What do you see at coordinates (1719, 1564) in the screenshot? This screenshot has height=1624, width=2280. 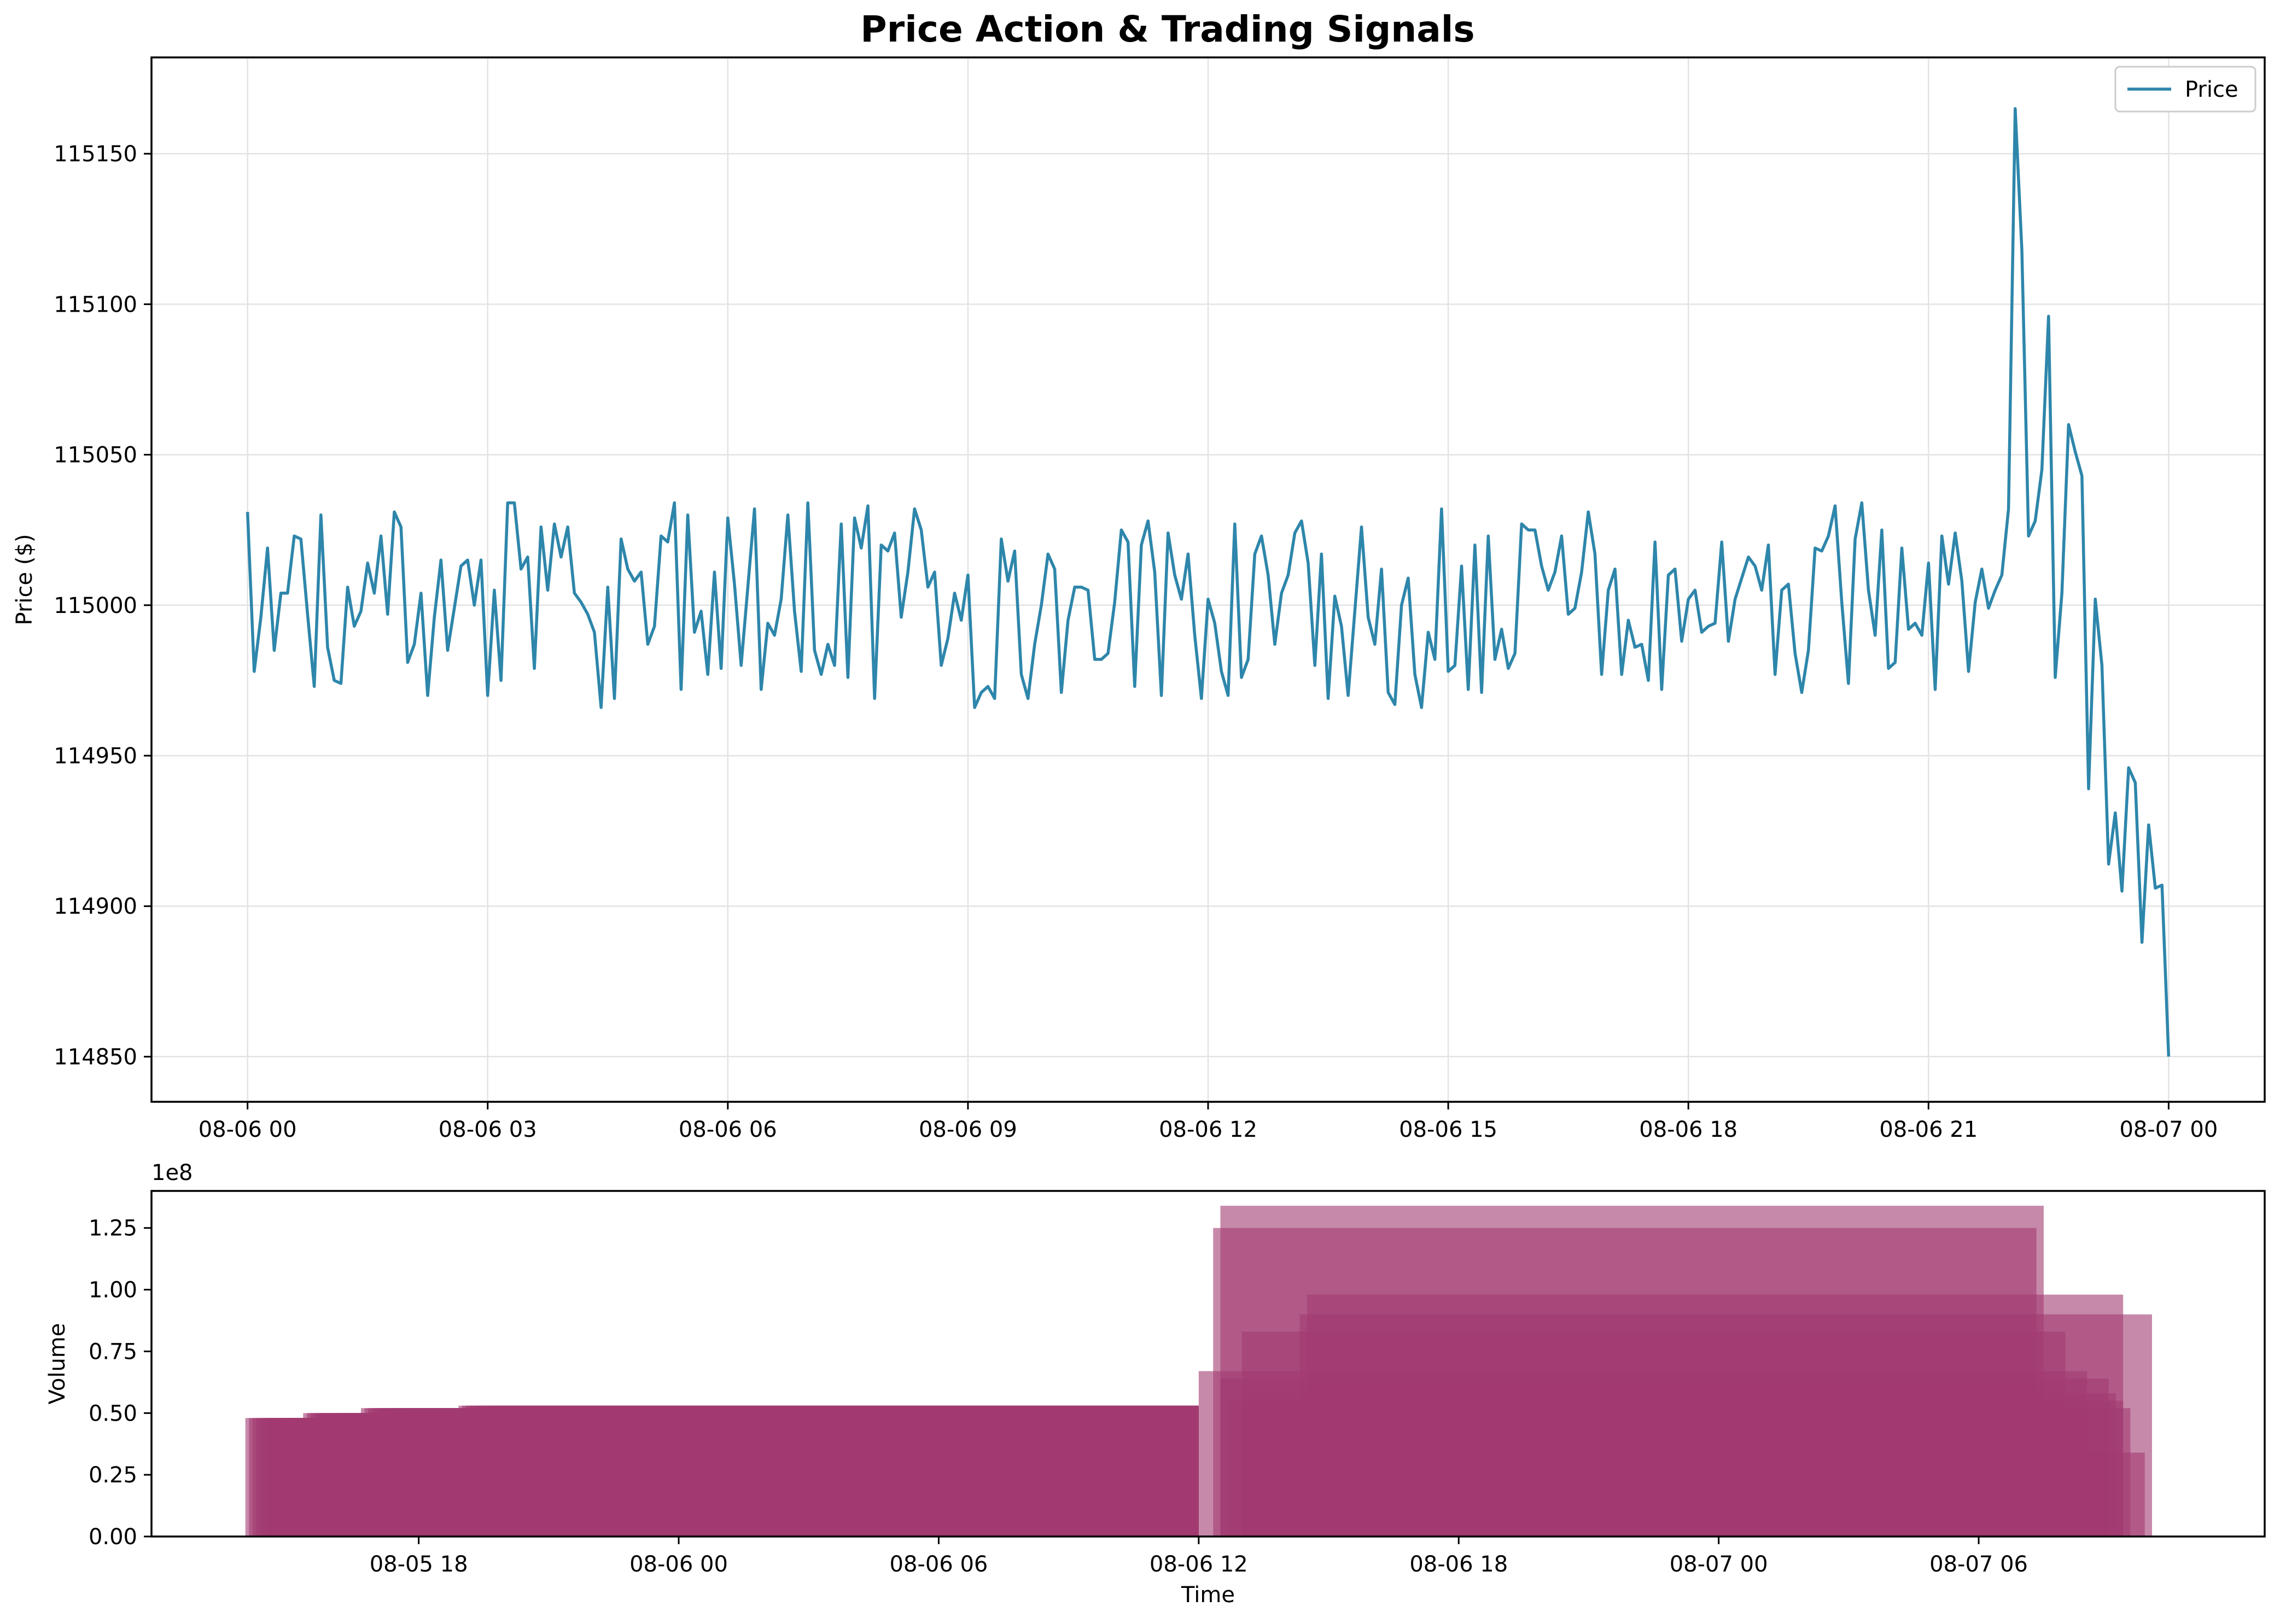 I see `volume-x-tick-label: 08-07 00` at bounding box center [1719, 1564].